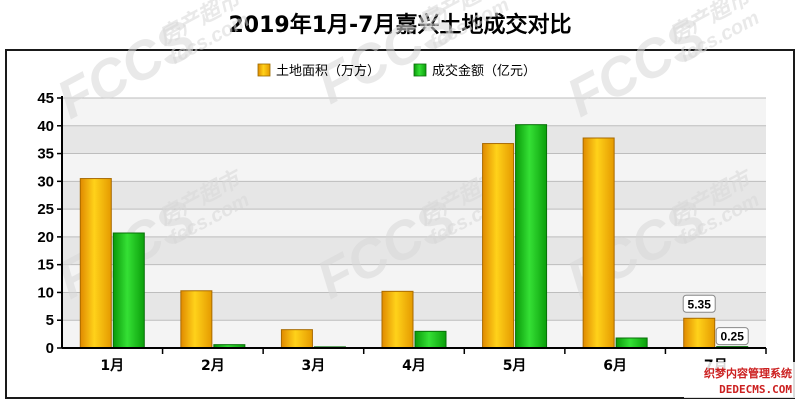 The height and width of the screenshot is (402, 800). Describe the element at coordinates (755, 389) in the screenshot. I see `footer-line2: DEDECMS.COM` at that location.